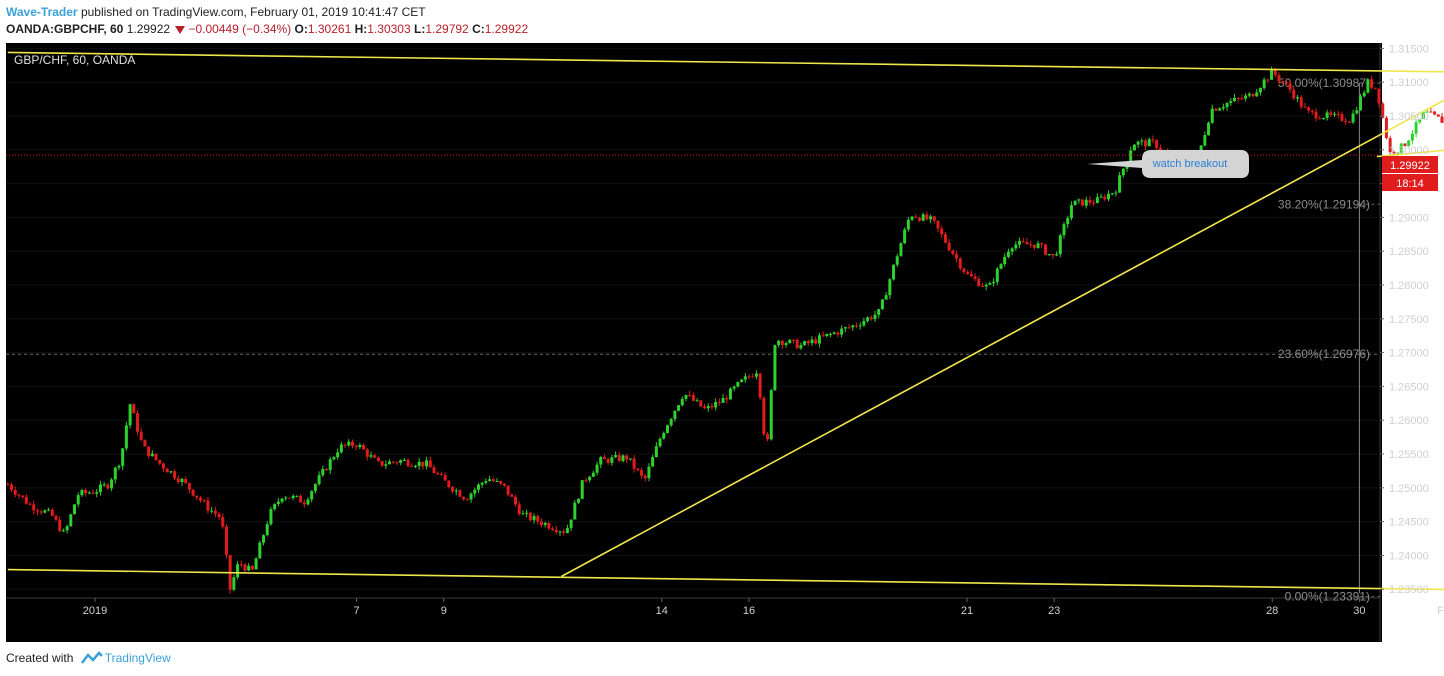 The image size is (1444, 676). What do you see at coordinates (65, 29) in the screenshot?
I see `symbol-label: OANDA:GBPCHF, 60` at bounding box center [65, 29].